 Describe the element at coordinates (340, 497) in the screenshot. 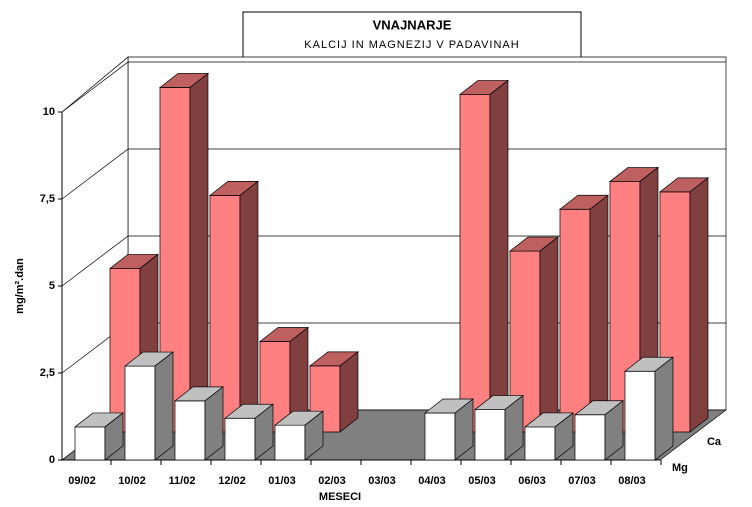

I see `x-axis-title: MESECI` at that location.